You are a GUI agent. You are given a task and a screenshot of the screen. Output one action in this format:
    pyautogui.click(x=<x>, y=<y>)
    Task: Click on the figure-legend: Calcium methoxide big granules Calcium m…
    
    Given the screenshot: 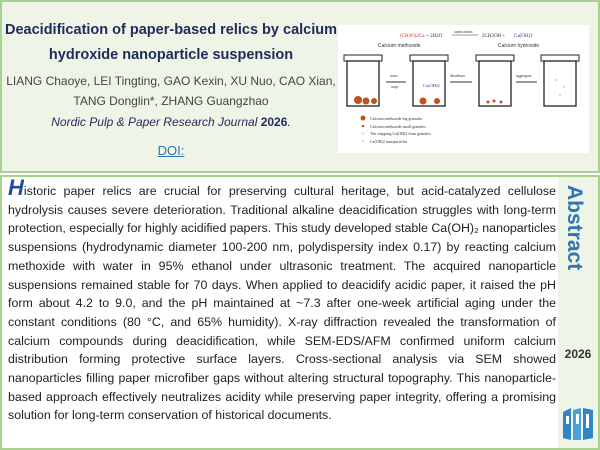 What is the action you would take?
    pyautogui.click(x=395, y=129)
    